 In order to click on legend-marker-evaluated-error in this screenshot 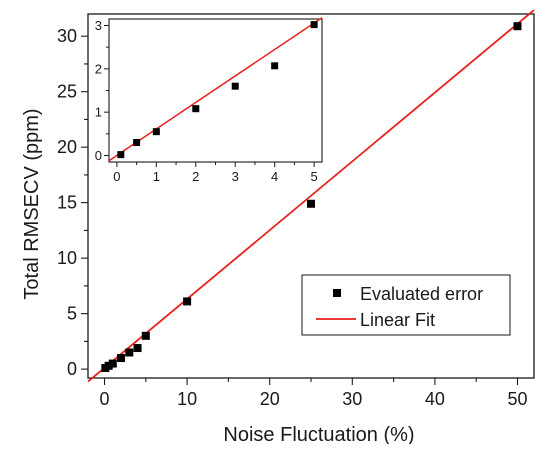, I will do `click(337, 293)`.